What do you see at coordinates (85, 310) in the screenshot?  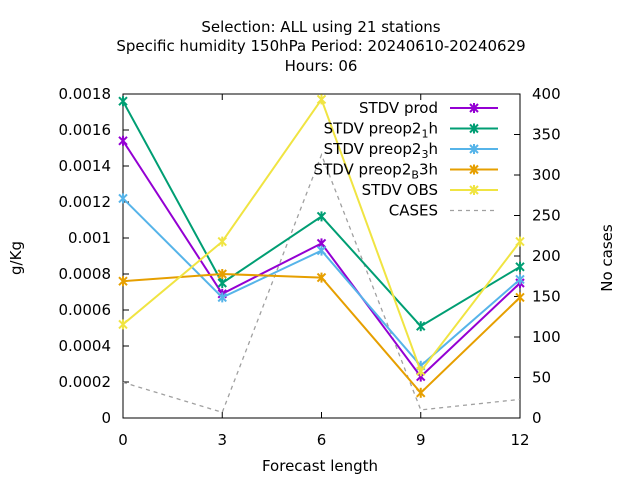 I see `y-tick-label: 0.0006` at bounding box center [85, 310].